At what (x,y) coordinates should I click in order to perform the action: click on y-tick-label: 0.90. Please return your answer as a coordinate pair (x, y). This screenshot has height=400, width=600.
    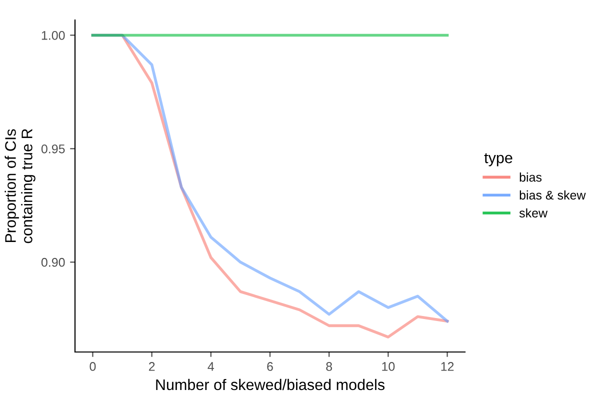
    Looking at the image, I should click on (53, 262).